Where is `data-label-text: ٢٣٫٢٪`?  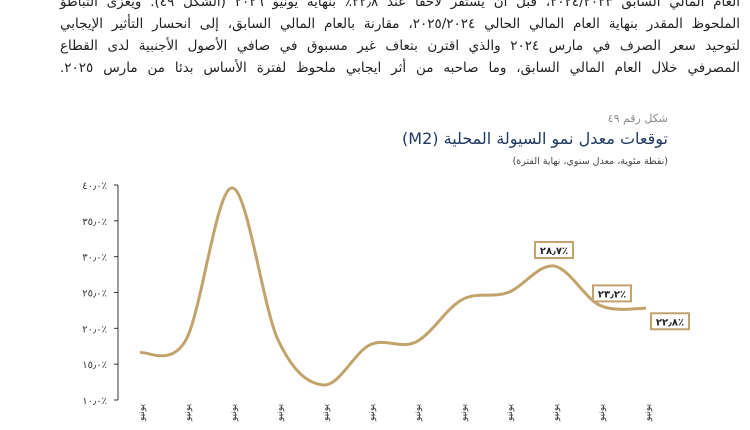 data-label-text: ٢٣٫٢٪ is located at coordinates (612, 294).